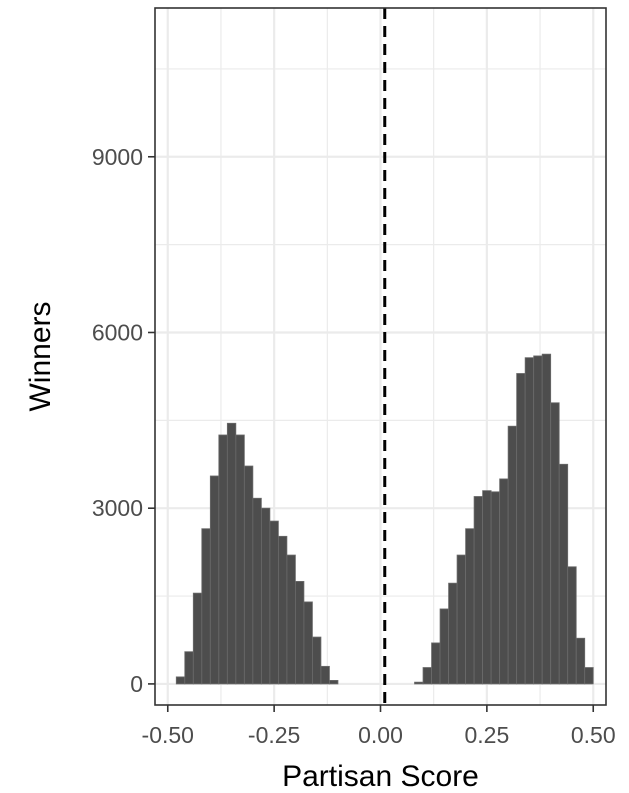  What do you see at coordinates (486, 735) in the screenshot?
I see `x-tick-label: 0.25` at bounding box center [486, 735].